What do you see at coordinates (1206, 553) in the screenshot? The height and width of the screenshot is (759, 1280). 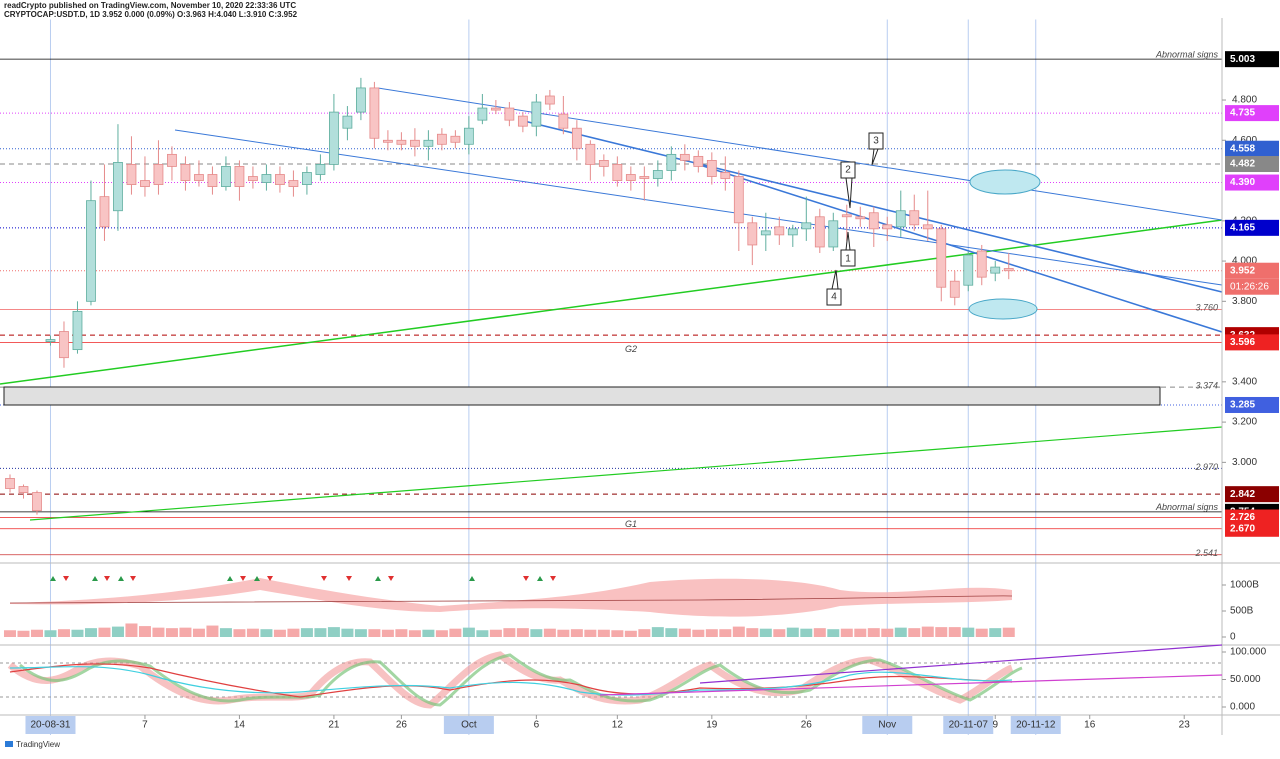 I see `price-level-label: 2.541` at bounding box center [1206, 553].